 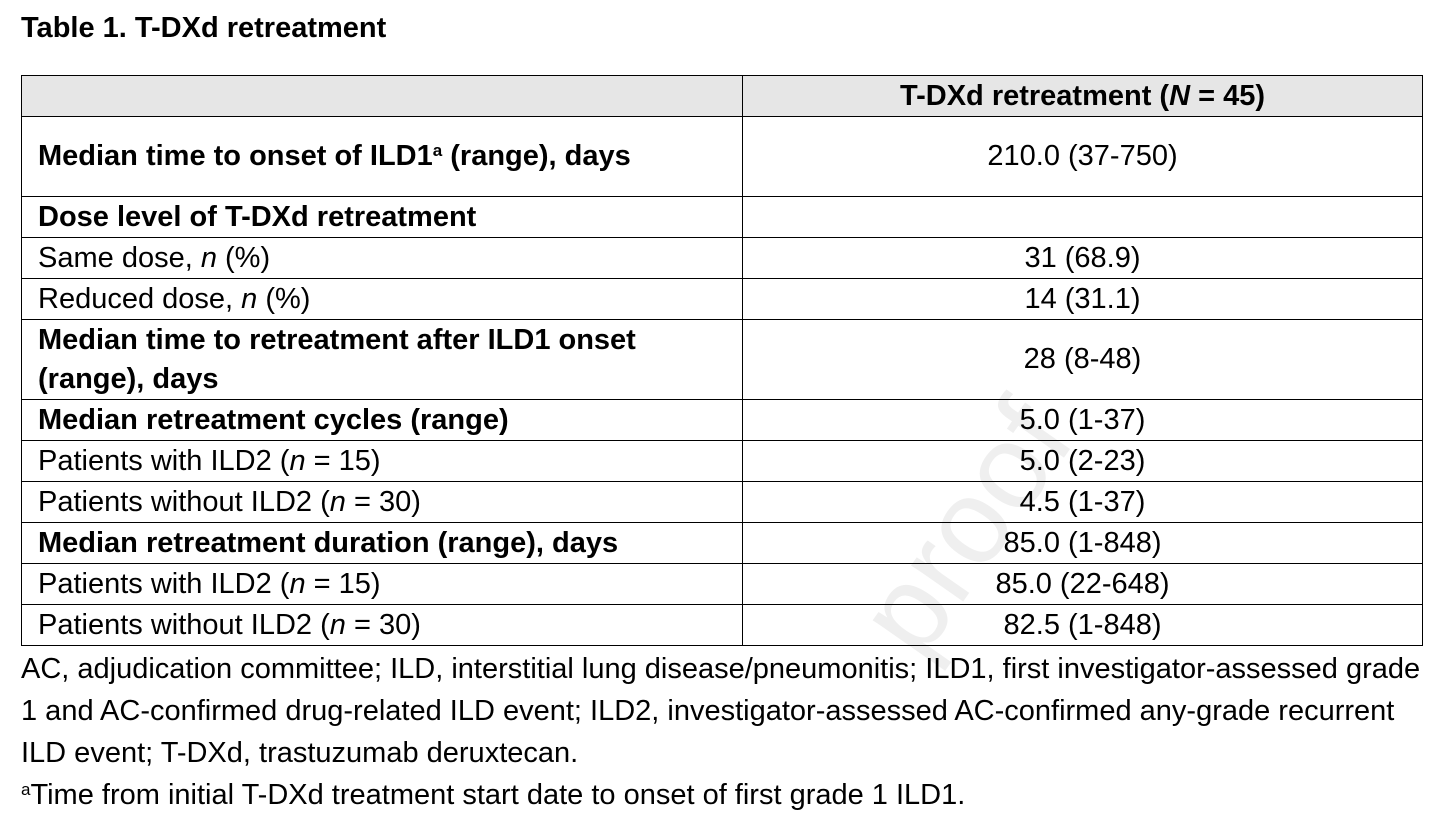 I want to click on header-row: T-DXd retreatment (N = 45), so click(x=722, y=96).